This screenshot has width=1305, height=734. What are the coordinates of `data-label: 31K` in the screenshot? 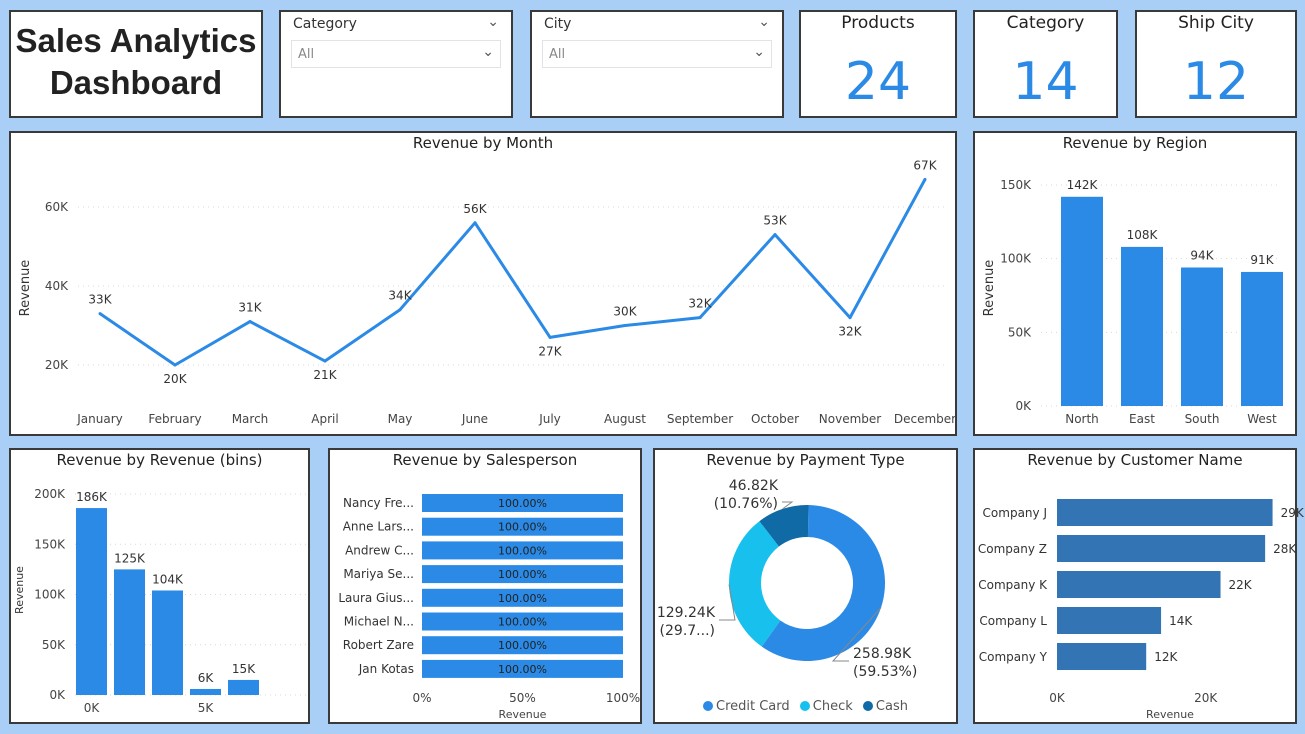 It's located at (250, 308).